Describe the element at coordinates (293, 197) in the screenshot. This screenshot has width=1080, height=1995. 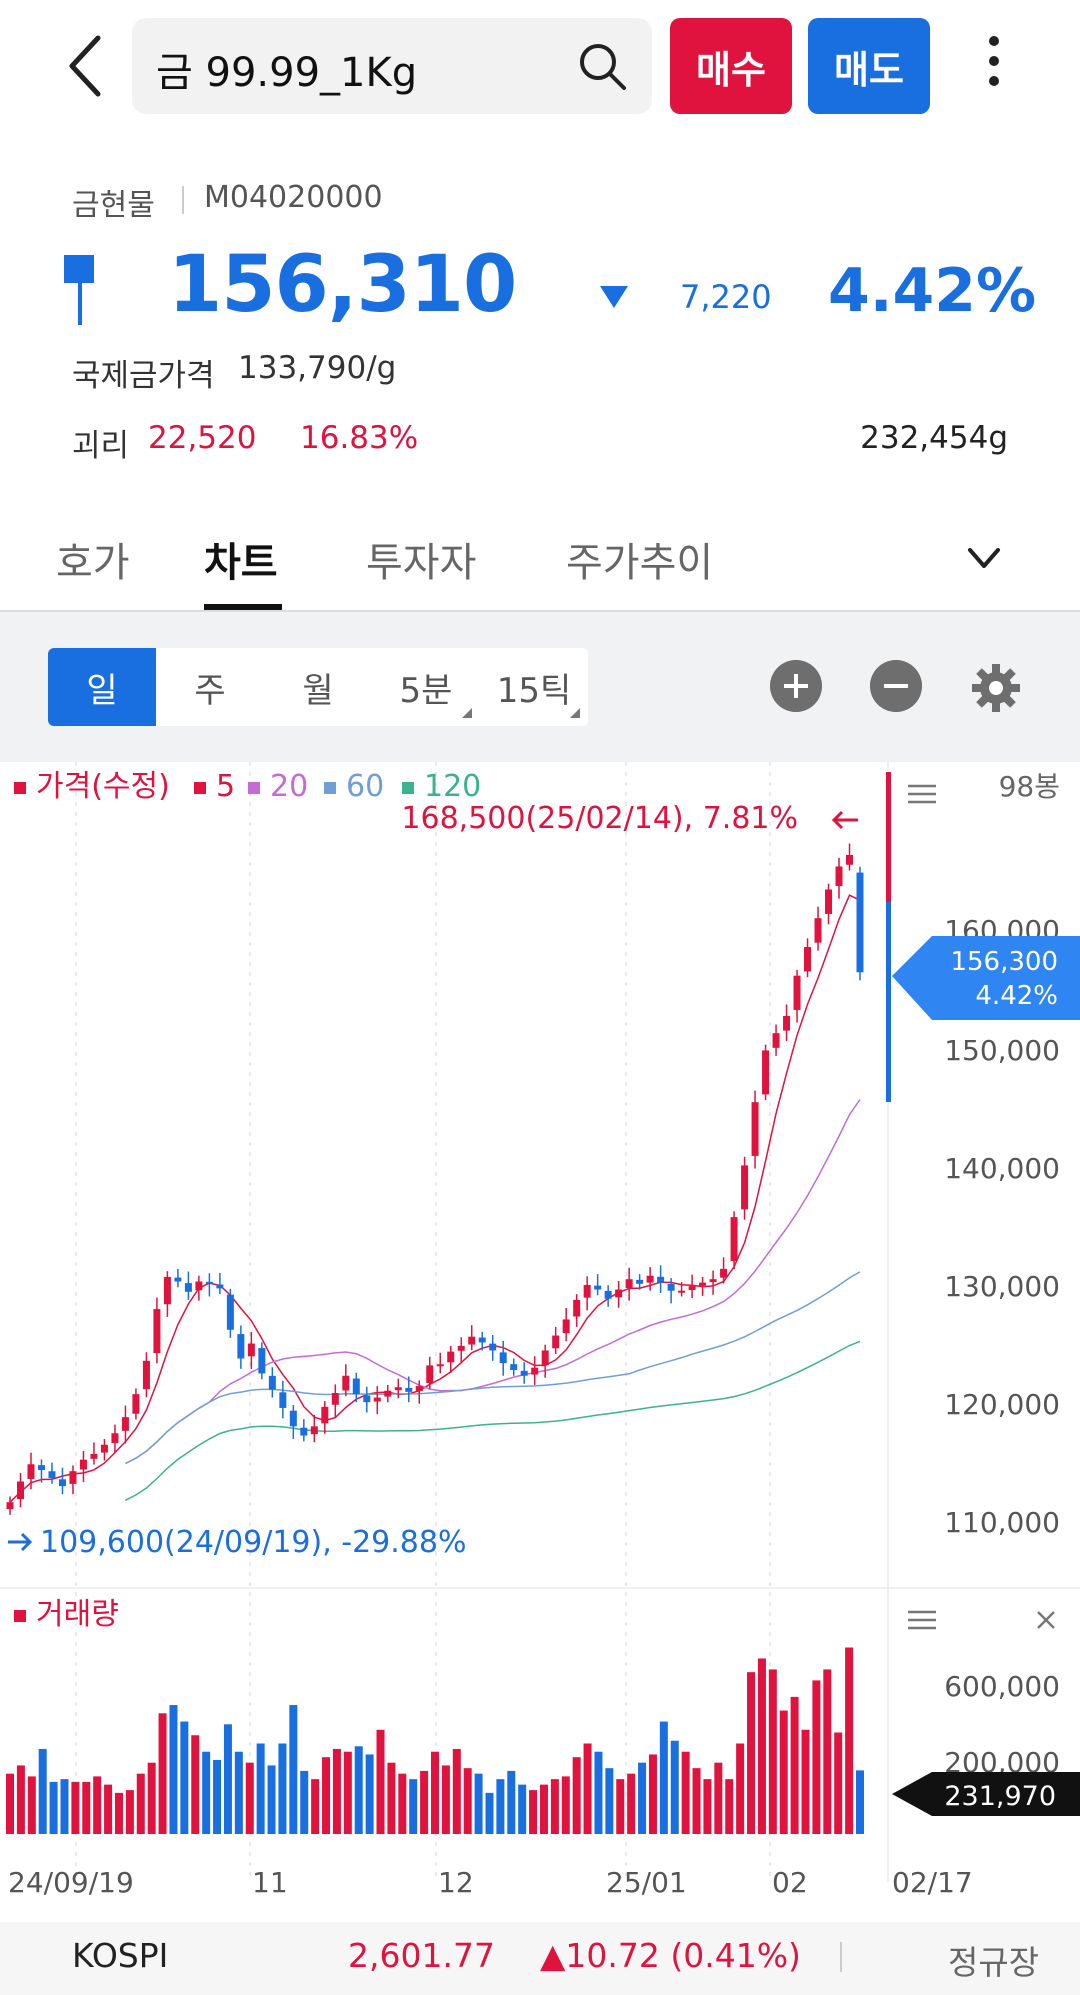
I see `asset-code: M04020000` at that location.